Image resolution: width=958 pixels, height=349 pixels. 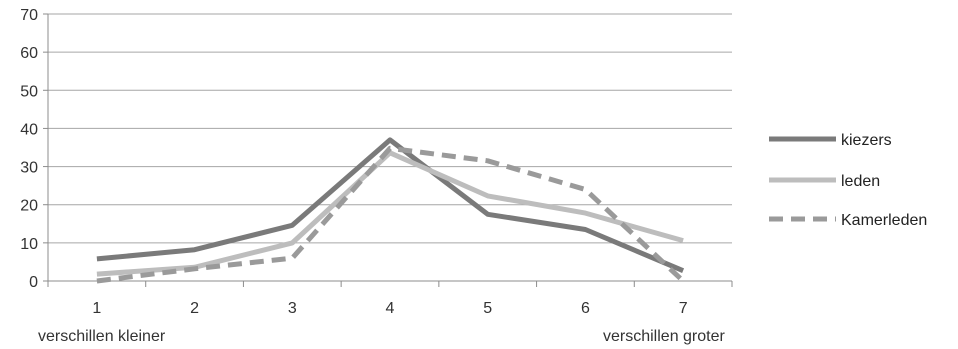 I want to click on legend-label-leden: leden, so click(x=860, y=181).